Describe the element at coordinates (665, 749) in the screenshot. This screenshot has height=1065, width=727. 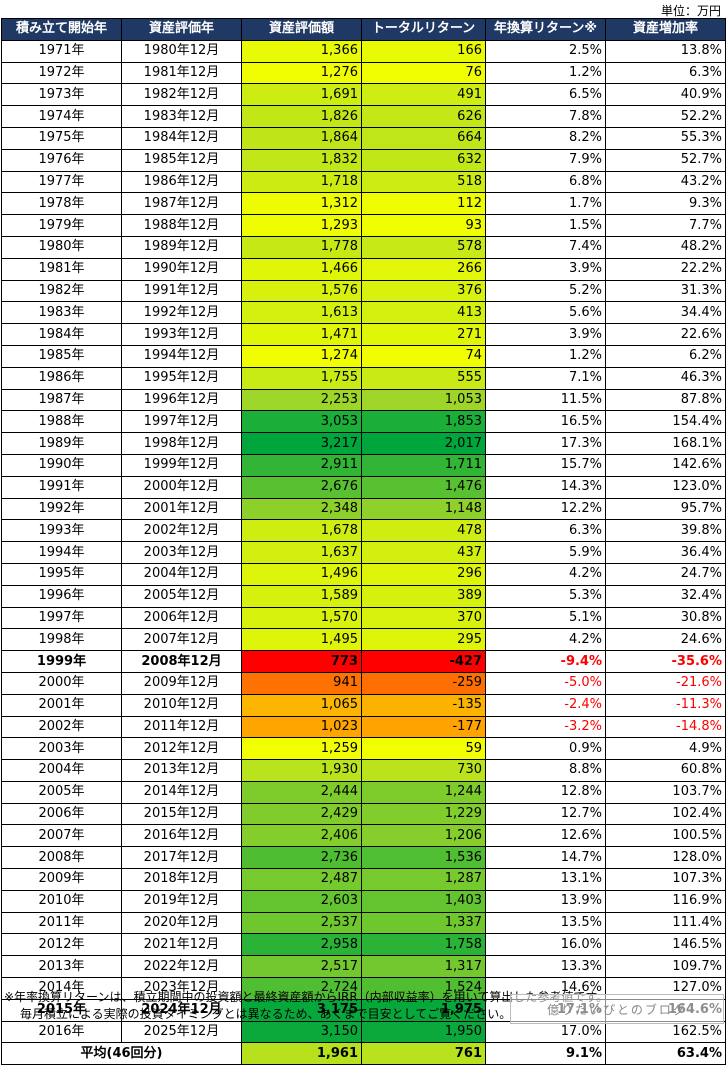
I see `growth-rate-cell: 4.9%` at that location.